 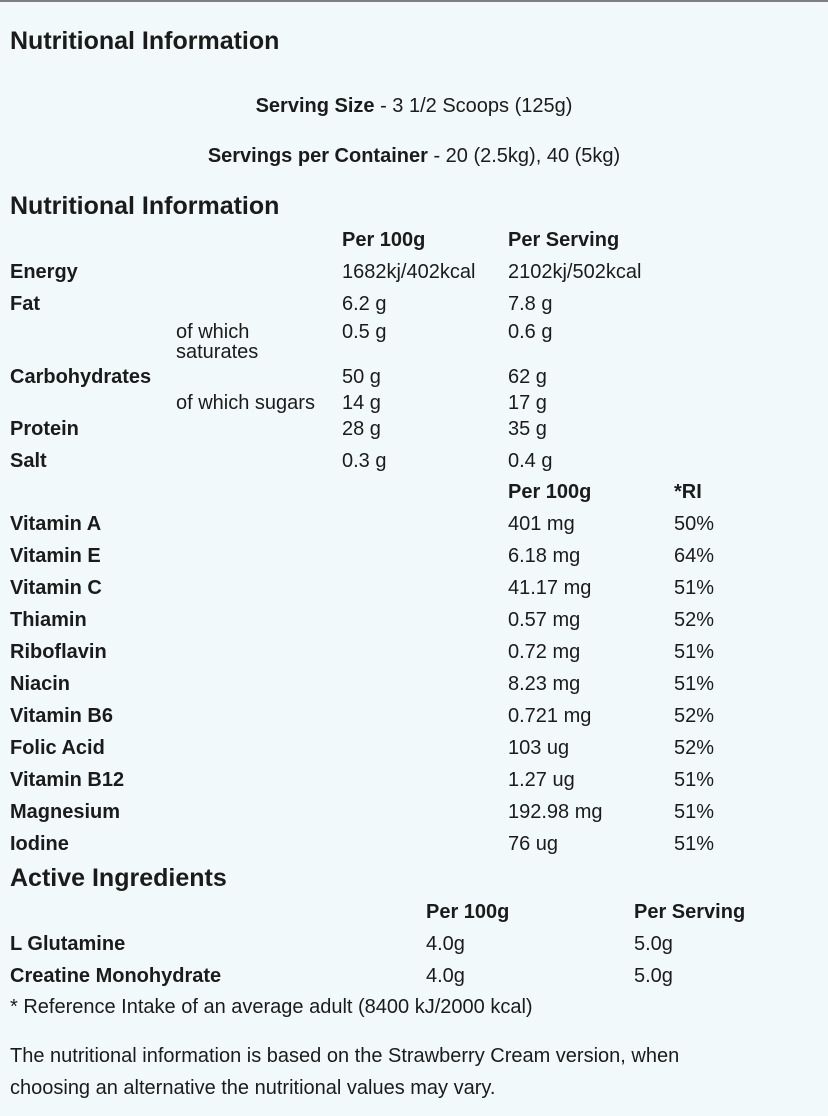 I want to click on header-per-100g: Per 100g, so click(x=384, y=240).